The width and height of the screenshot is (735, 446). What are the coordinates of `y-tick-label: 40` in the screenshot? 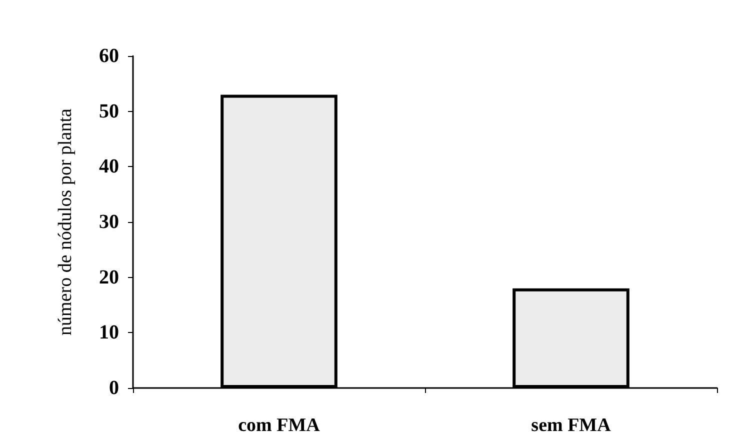 It's located at (109, 167).